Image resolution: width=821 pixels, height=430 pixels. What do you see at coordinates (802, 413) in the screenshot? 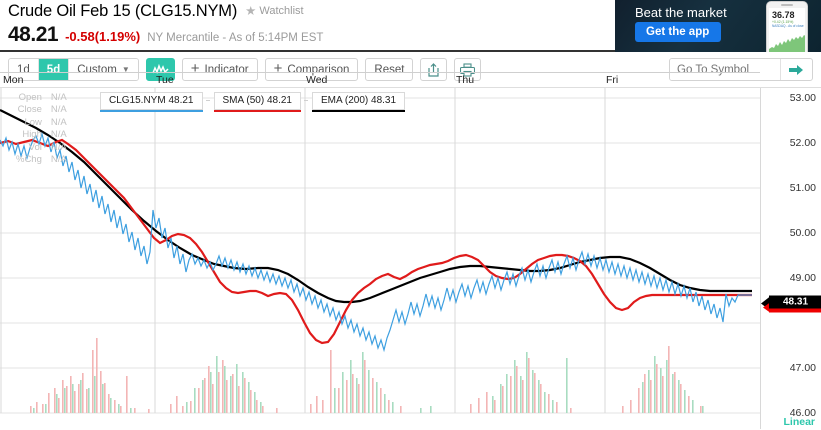
I see `y-axis-tick: 46.00` at bounding box center [802, 413].